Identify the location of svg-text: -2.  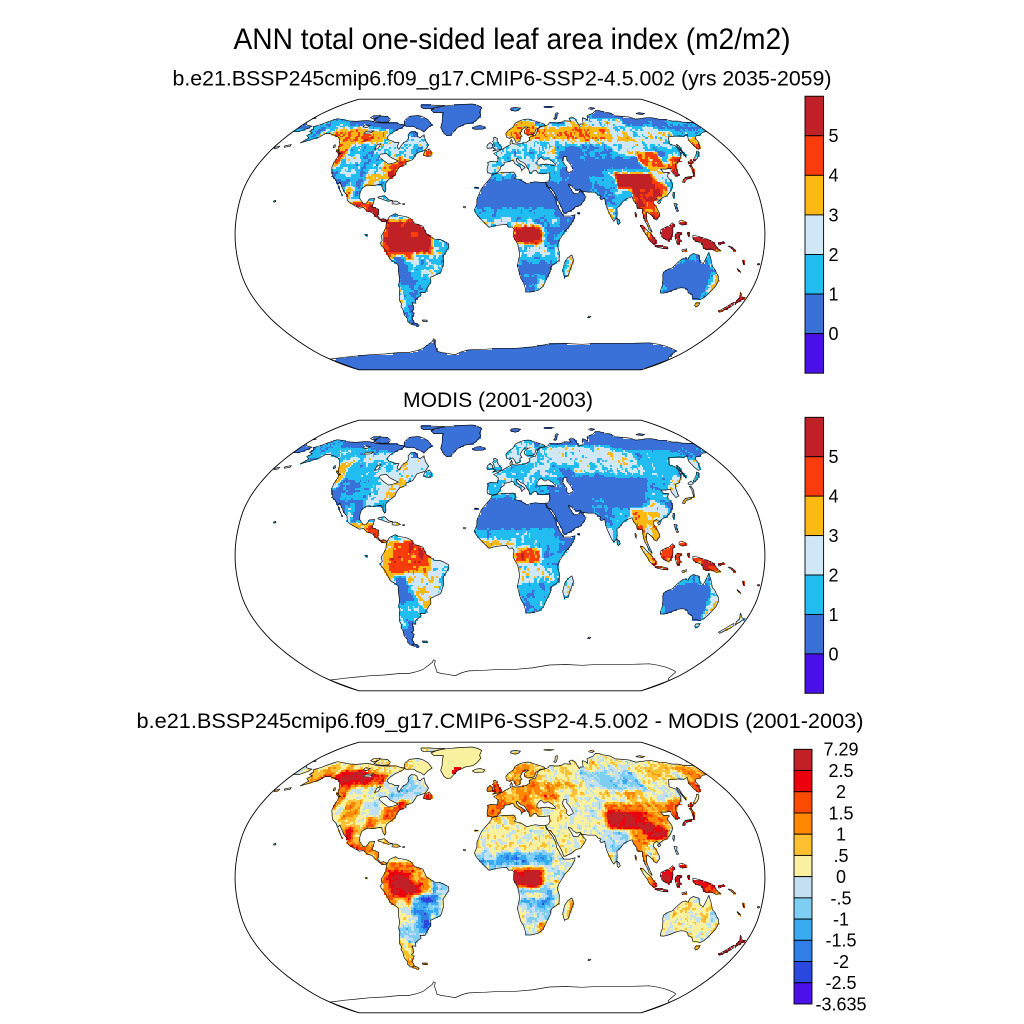
(841, 962).